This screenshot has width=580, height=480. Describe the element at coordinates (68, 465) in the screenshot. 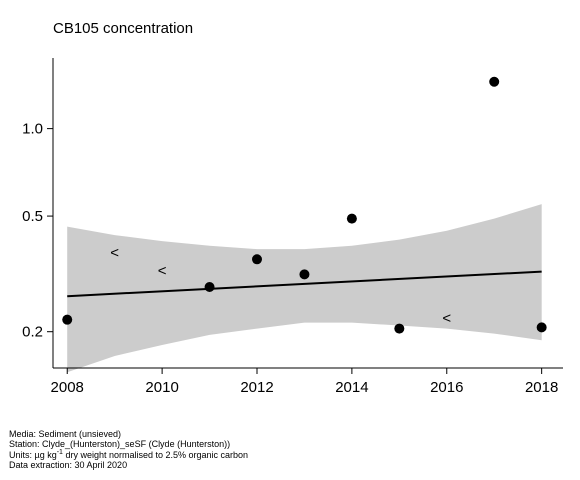

I see `footer-extraction: Data extraction: 30 April 2020` at that location.